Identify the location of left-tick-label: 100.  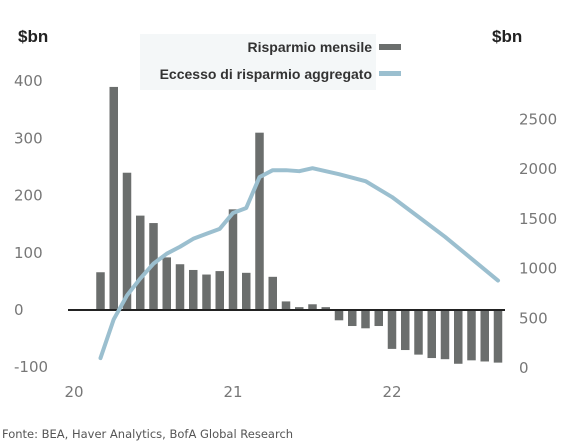
(28, 253).